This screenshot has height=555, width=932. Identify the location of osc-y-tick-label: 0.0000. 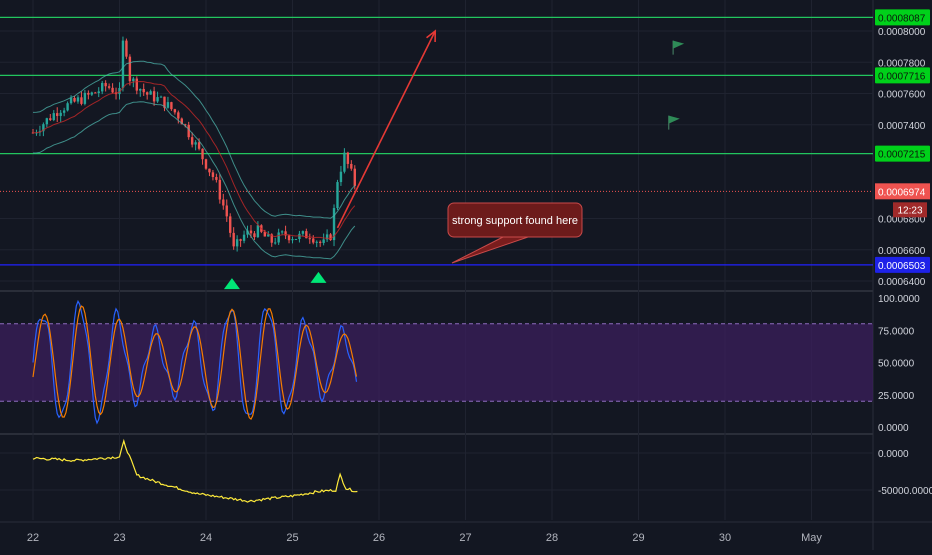
(893, 454).